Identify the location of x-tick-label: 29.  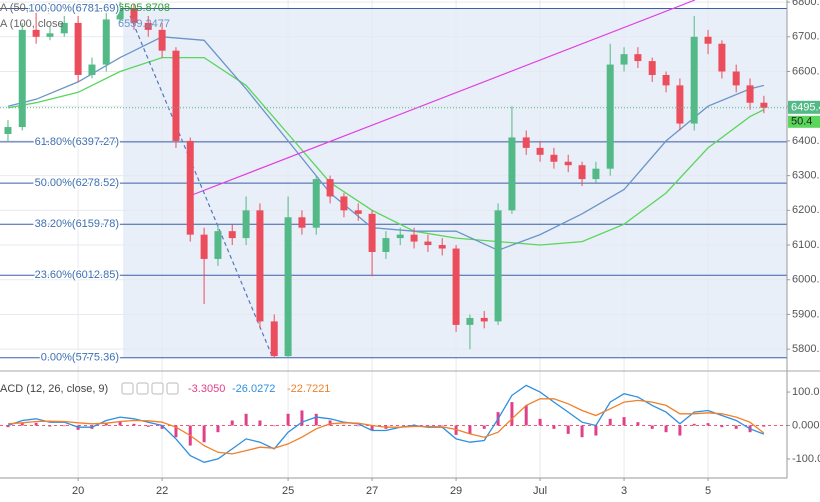
(456, 491).